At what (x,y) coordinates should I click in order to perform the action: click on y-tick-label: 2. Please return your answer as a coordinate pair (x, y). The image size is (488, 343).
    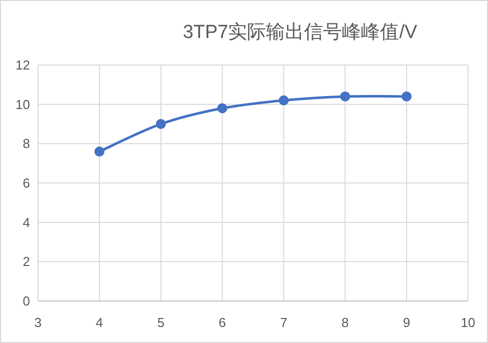
    Looking at the image, I should click on (26, 262).